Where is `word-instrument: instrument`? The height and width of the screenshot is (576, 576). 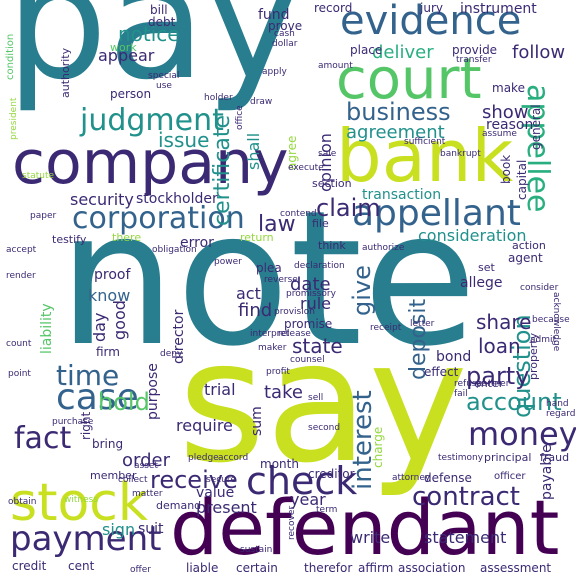
word-instrument: instrument is located at coordinates (498, 9).